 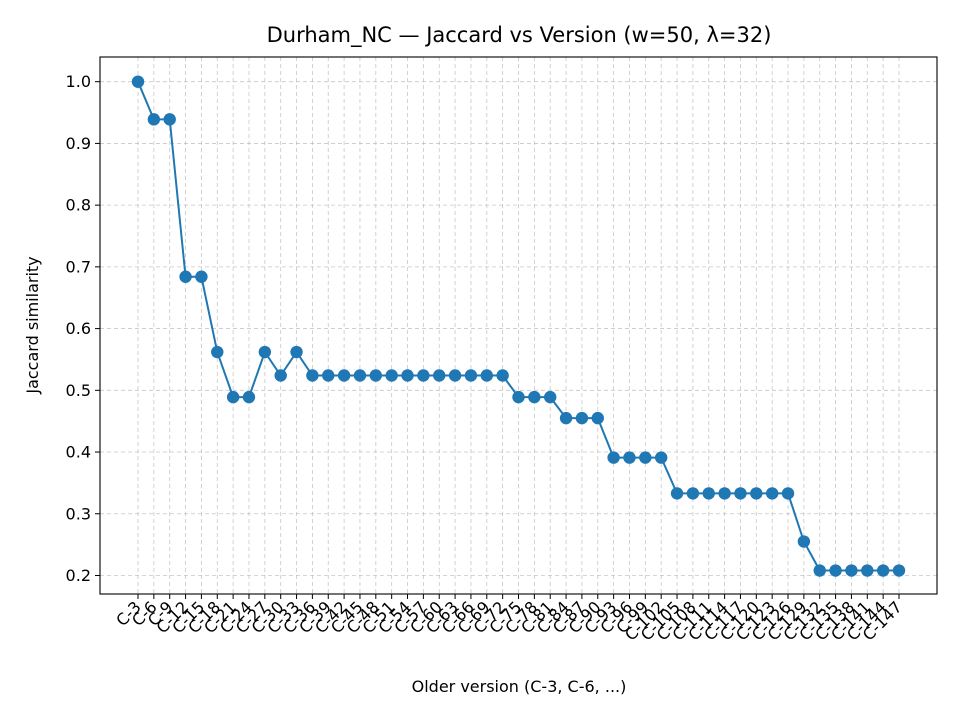 What do you see at coordinates (78, 205) in the screenshot?
I see `y-tick-label: 0.8` at bounding box center [78, 205].